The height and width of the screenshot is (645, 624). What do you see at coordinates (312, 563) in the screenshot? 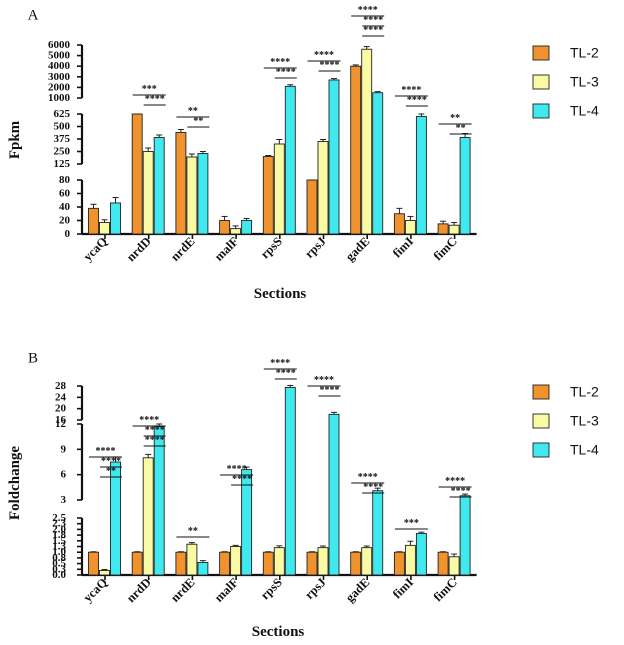
I see `bar-tl-2-rpsj` at bounding box center [312, 563].